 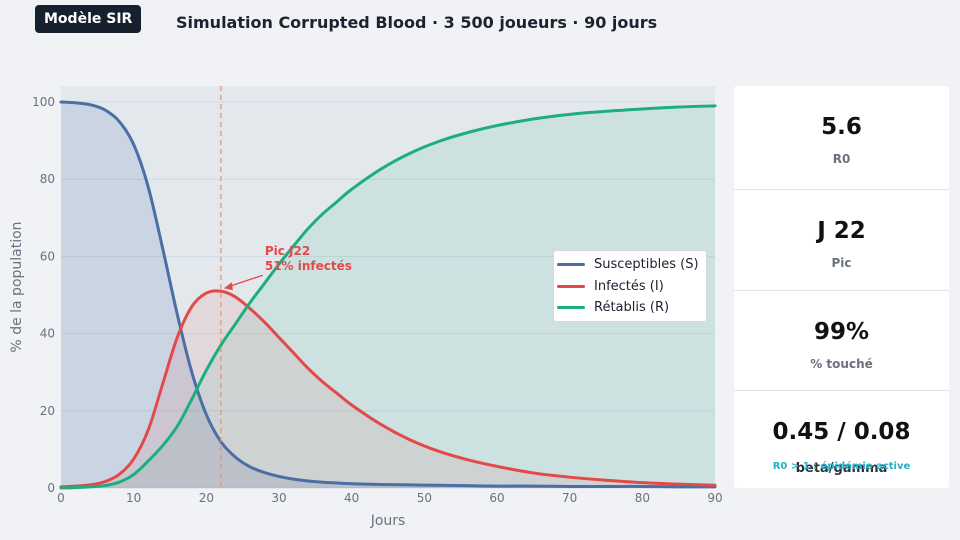 I want to click on legend-label-i: Infectés (I), so click(x=629, y=286).